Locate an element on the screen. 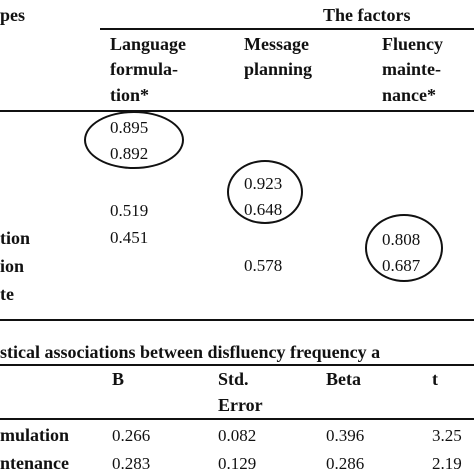  col-language-line1: Language is located at coordinates (148, 44).